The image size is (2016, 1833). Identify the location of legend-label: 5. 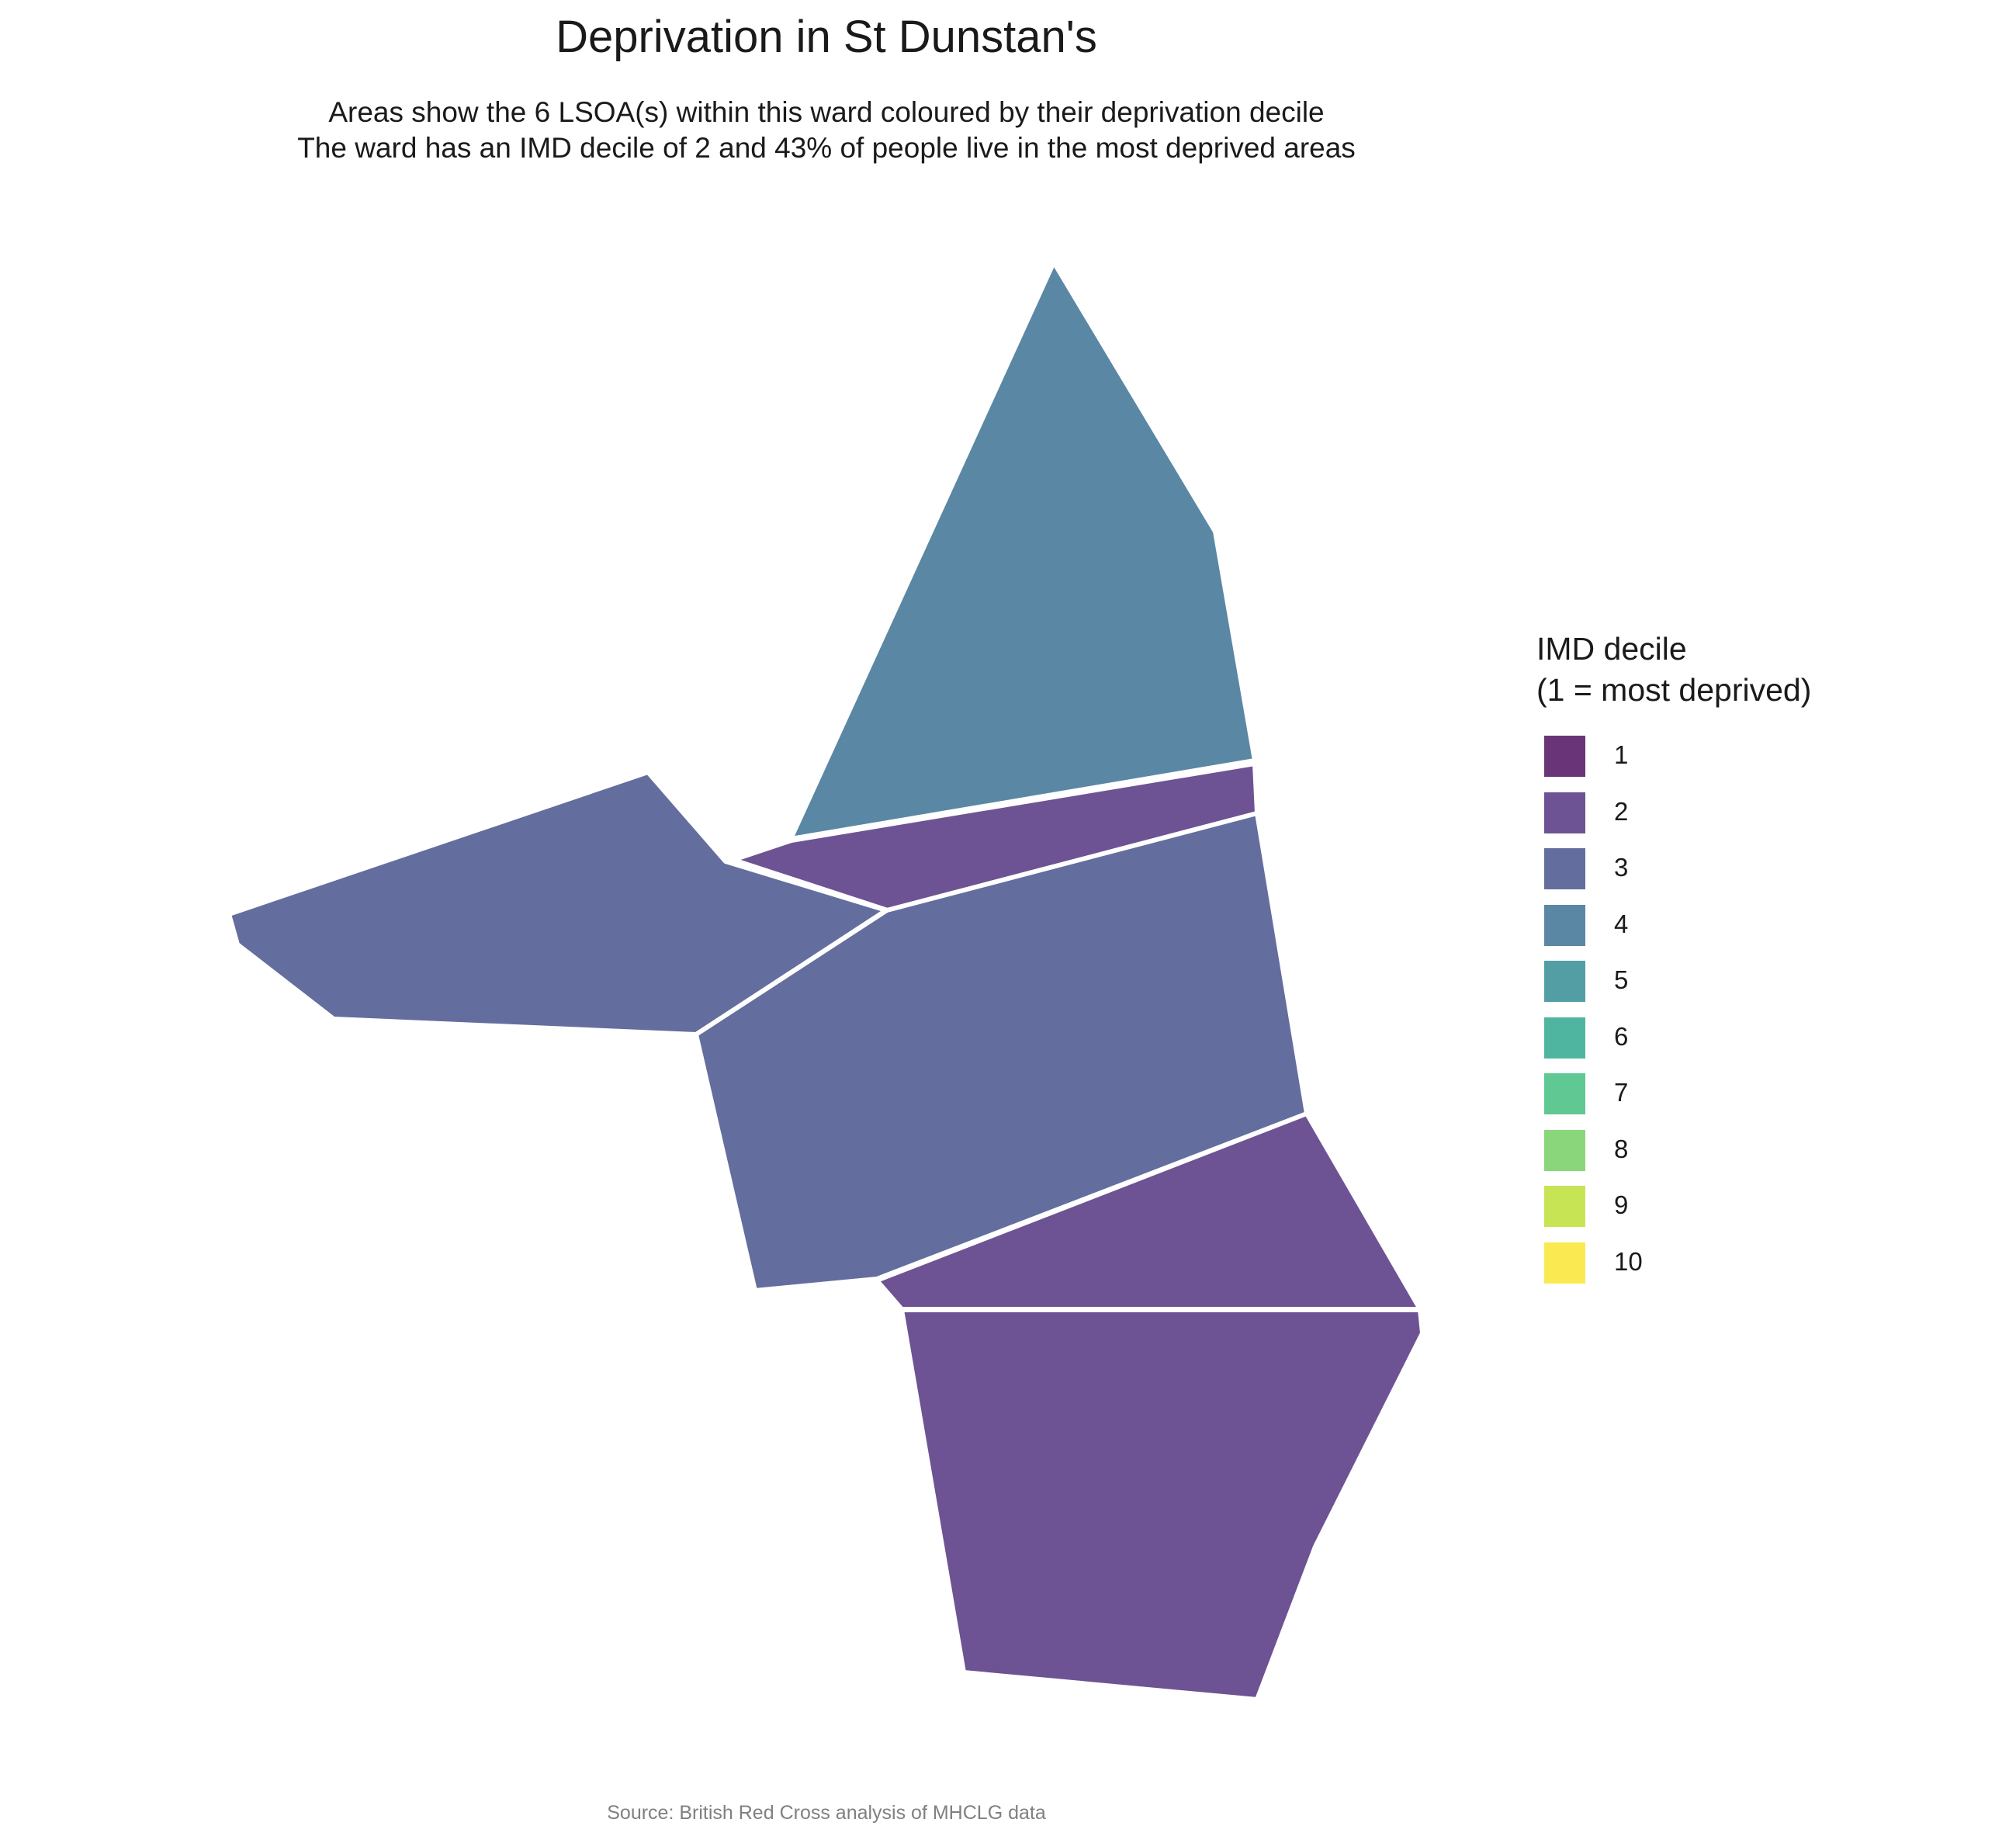
(1622, 980).